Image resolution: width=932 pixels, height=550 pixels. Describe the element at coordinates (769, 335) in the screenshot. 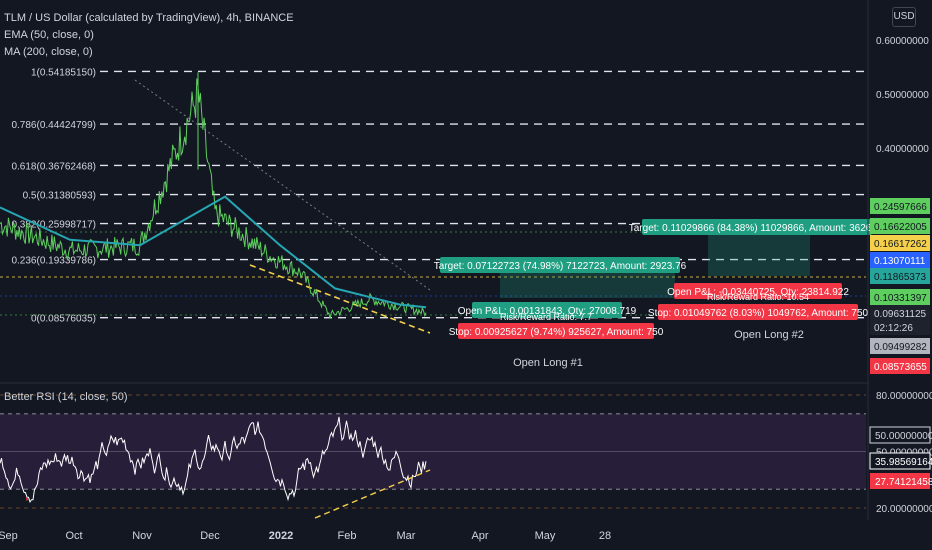

I see `position-2-label: Open Long #2` at that location.